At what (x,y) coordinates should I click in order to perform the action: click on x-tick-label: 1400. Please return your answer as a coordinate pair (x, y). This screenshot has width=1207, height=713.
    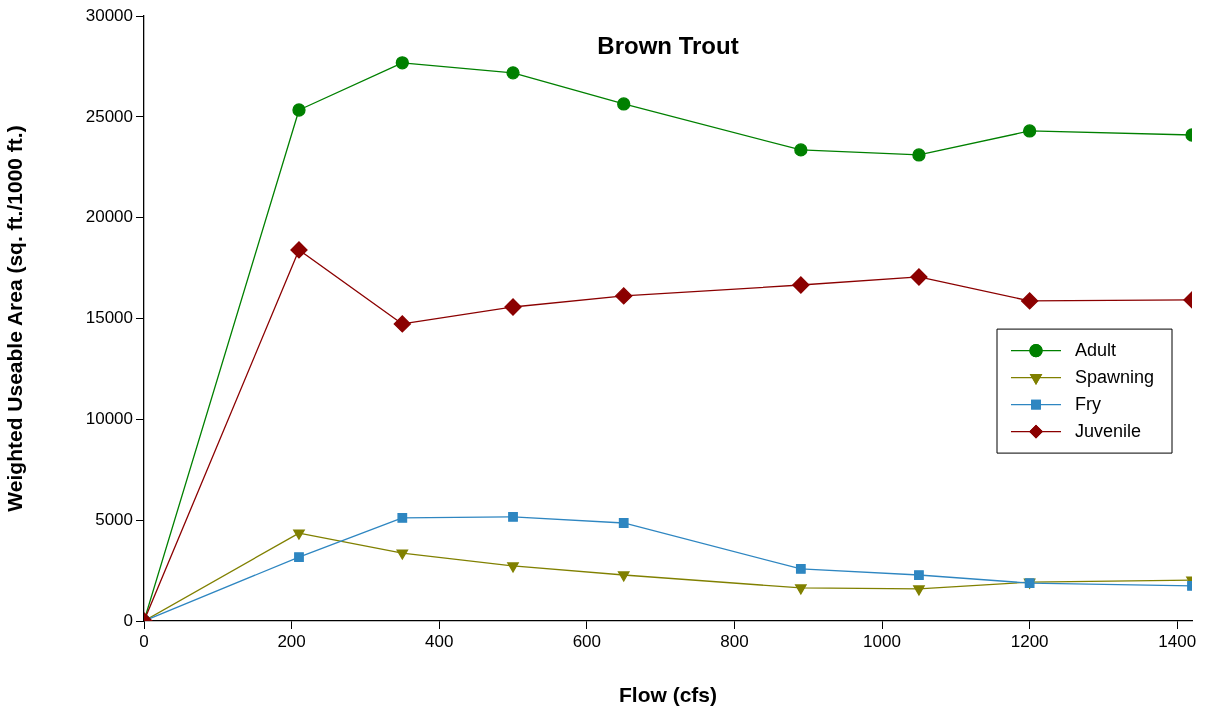
    Looking at the image, I should click on (1177, 641).